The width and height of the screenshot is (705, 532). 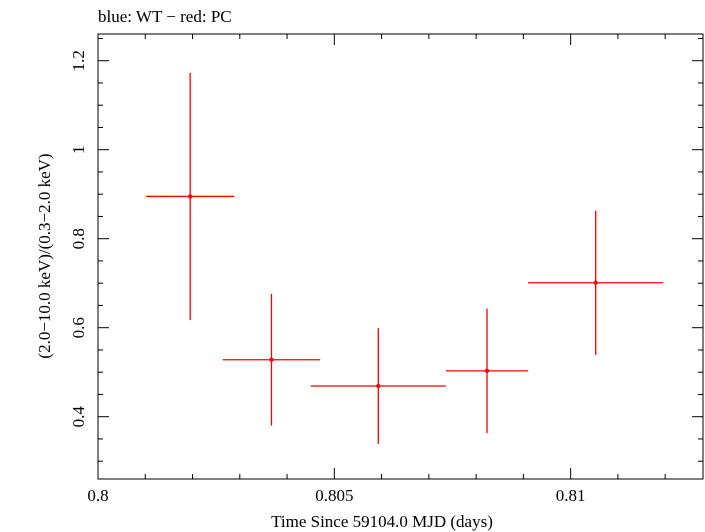 What do you see at coordinates (78, 149) in the screenshot?
I see `y-tick-label: 1` at bounding box center [78, 149].